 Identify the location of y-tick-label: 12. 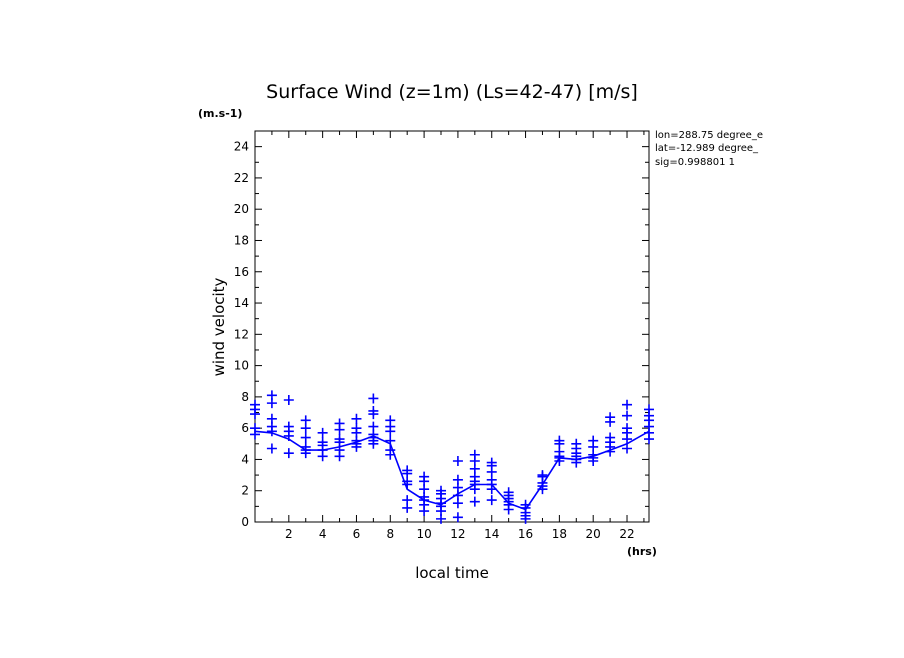
(241, 334).